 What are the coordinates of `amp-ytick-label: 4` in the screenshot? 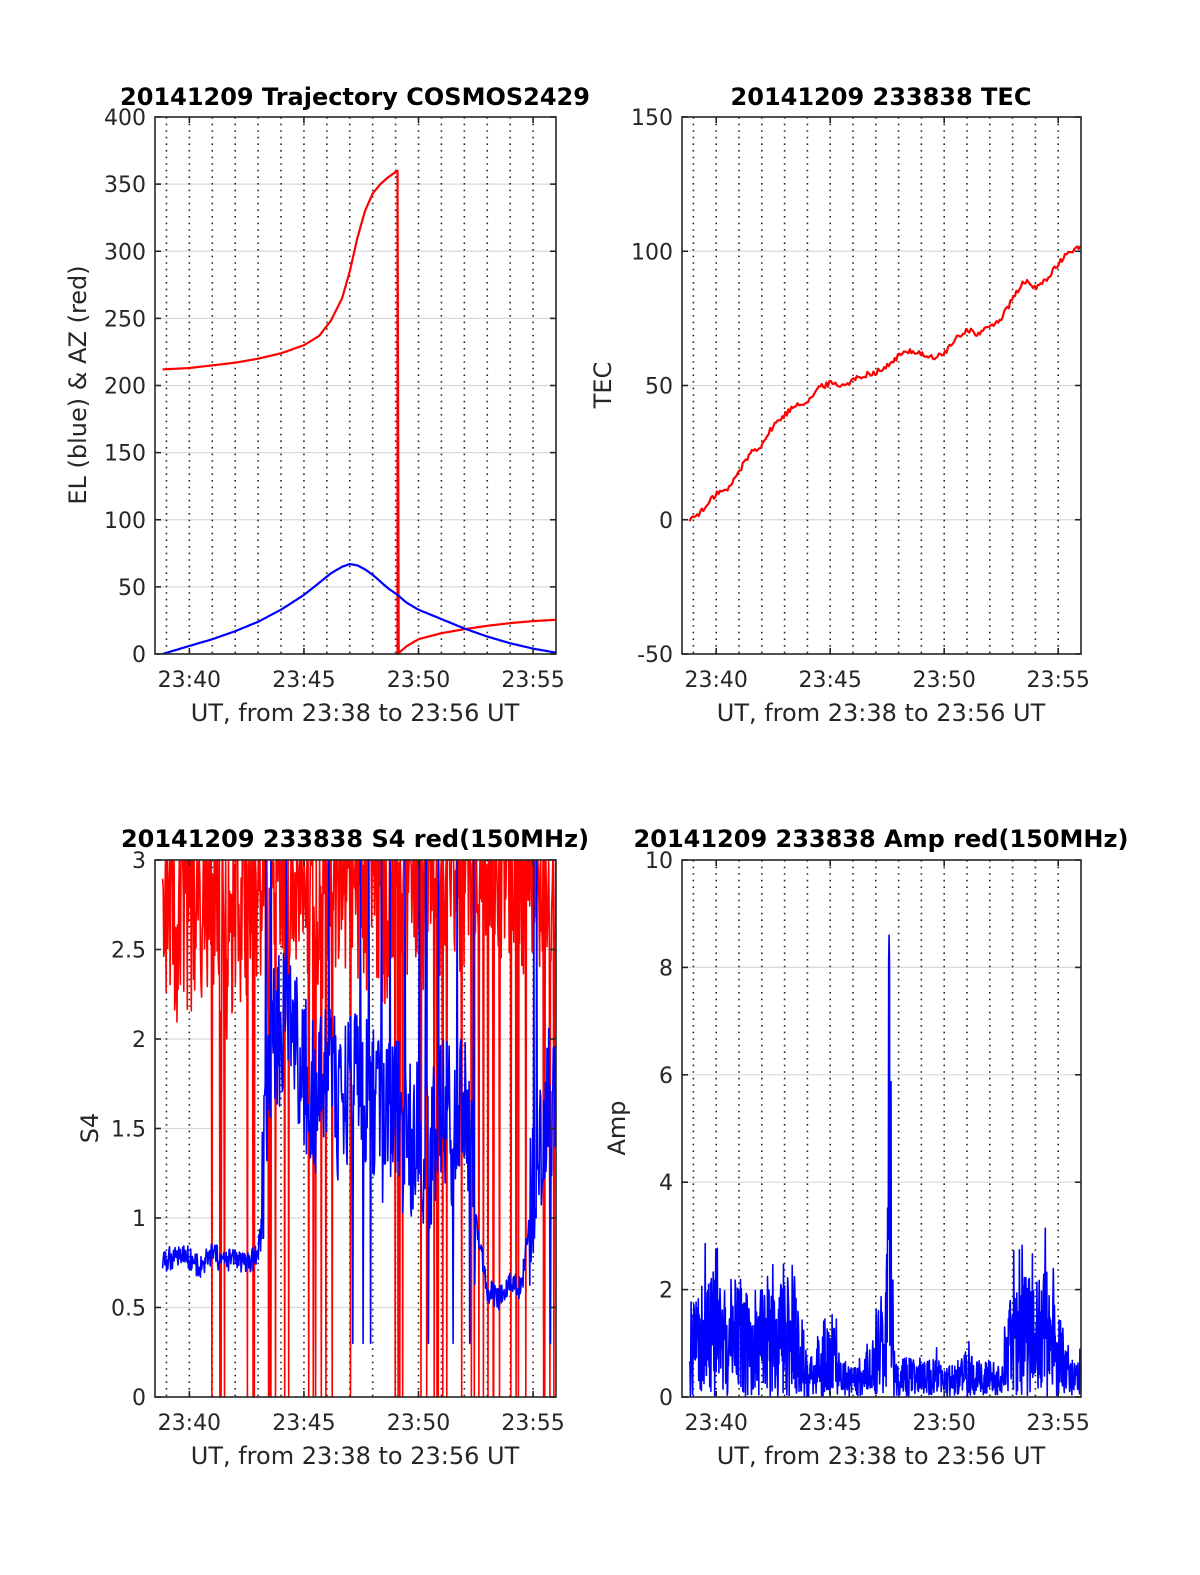 It's located at (666, 1183).